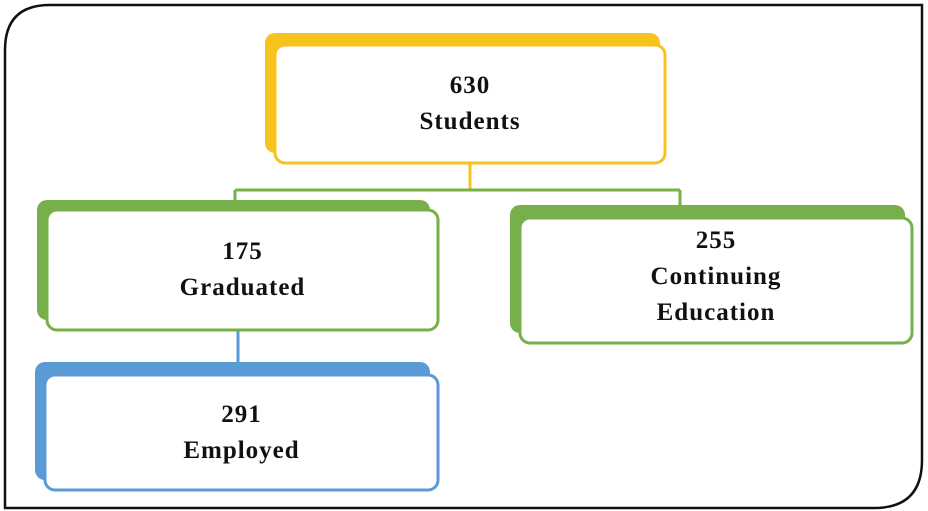 Image resolution: width=928 pixels, height=511 pixels. I want to click on node-label: Employed, so click(241, 450).